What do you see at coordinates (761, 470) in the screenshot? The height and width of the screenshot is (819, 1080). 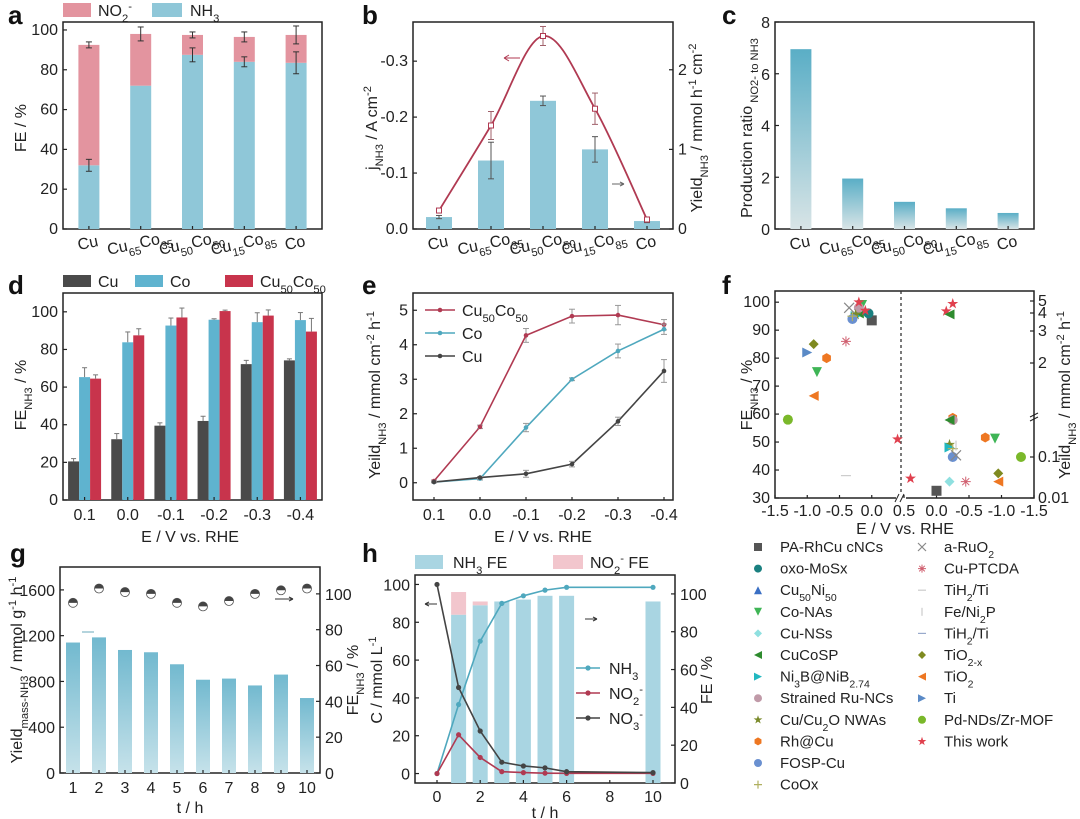 I see `y-tick-label-left: 40` at bounding box center [761, 470].